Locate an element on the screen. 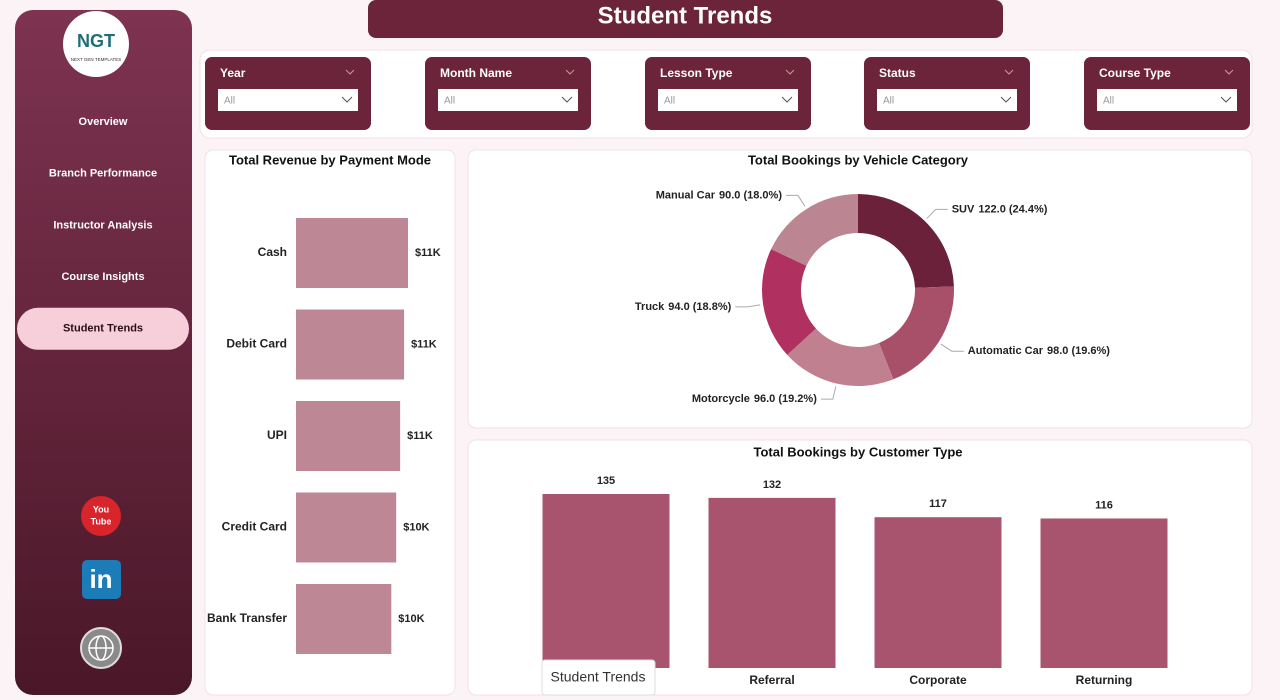  slice-label: Automatic Car 98.0 (19.6%) is located at coordinates (1039, 351).